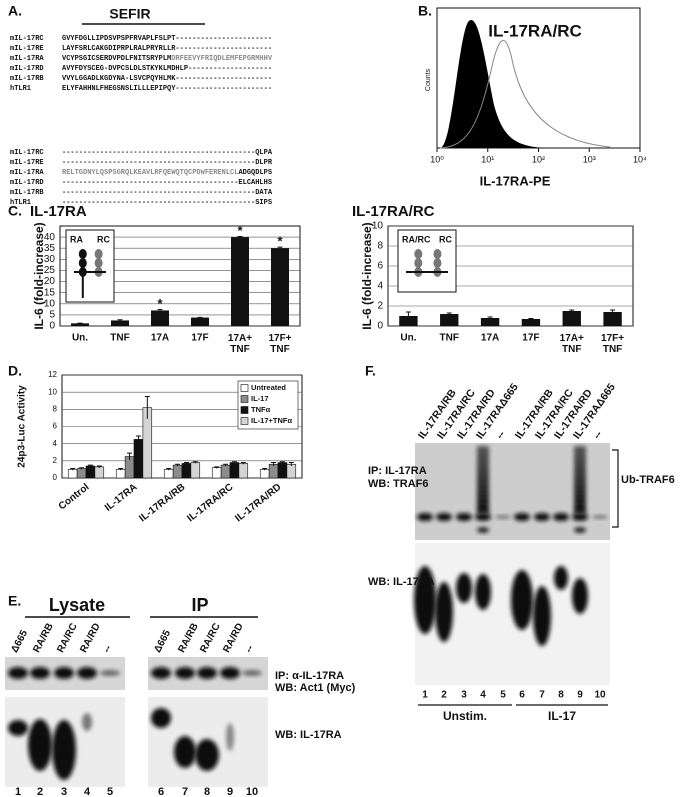 Image resolution: width=685 pixels, height=797 pixels. Describe the element at coordinates (19, 641) in the screenshot. I see `lane-label: Δ665` at that location.